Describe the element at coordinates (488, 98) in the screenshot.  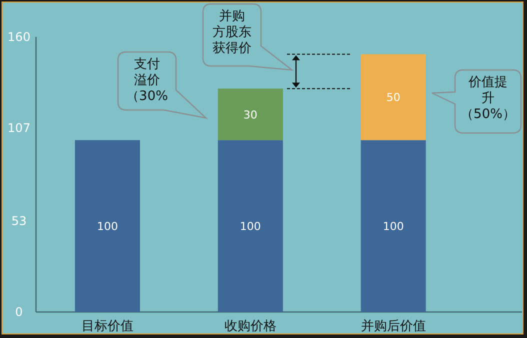
I see `annotation: 价值提升（50%）` at that location.